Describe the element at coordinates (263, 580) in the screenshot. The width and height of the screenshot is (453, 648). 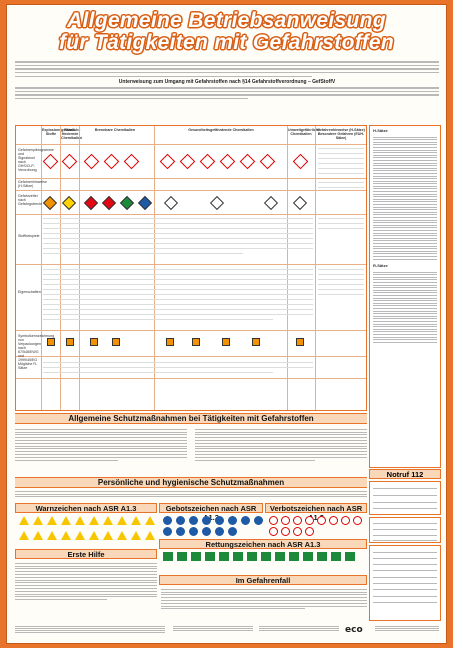
I see `section-danger: Im Gefahrenfall` at that location.